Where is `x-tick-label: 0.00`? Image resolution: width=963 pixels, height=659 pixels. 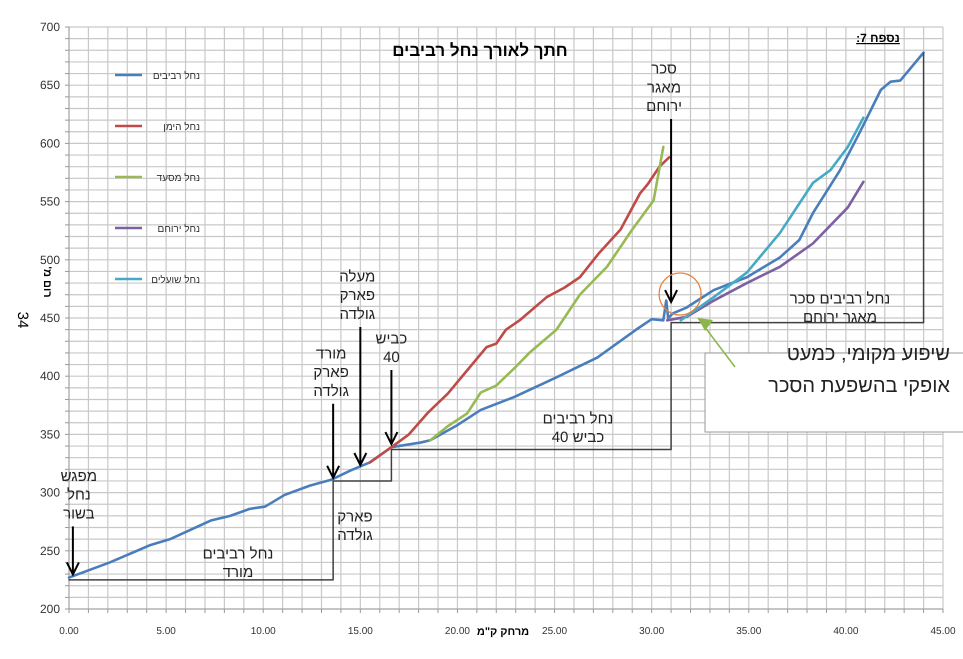 x-tick-label: 0.00 is located at coordinates (69, 631).